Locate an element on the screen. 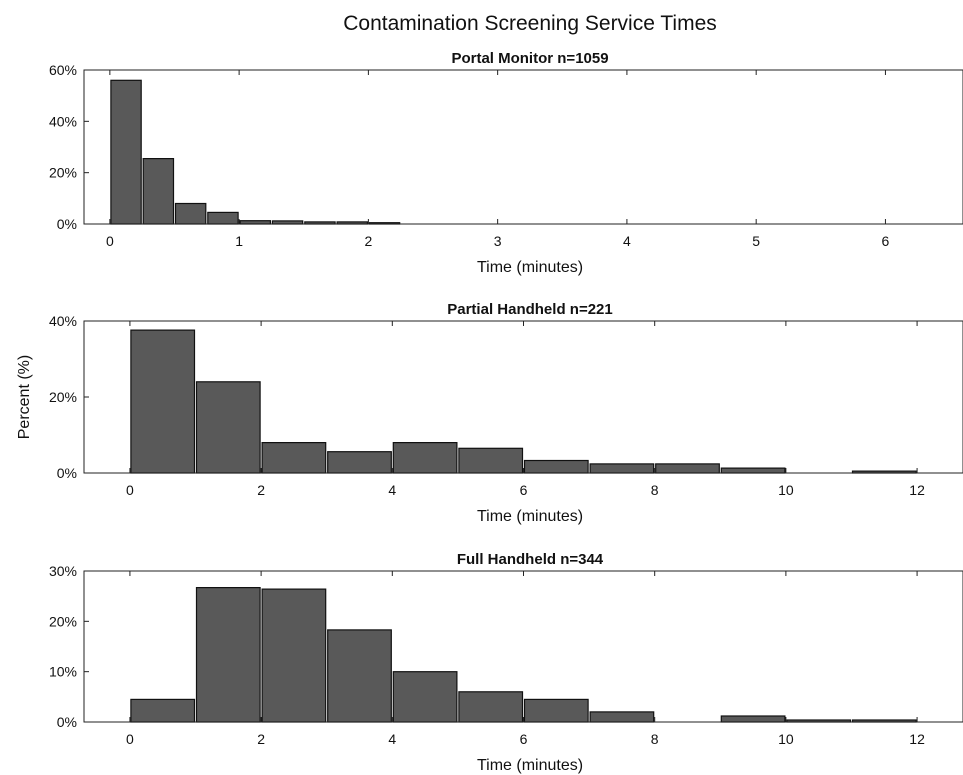  y-tick-label: 10% is located at coordinates (63, 672).